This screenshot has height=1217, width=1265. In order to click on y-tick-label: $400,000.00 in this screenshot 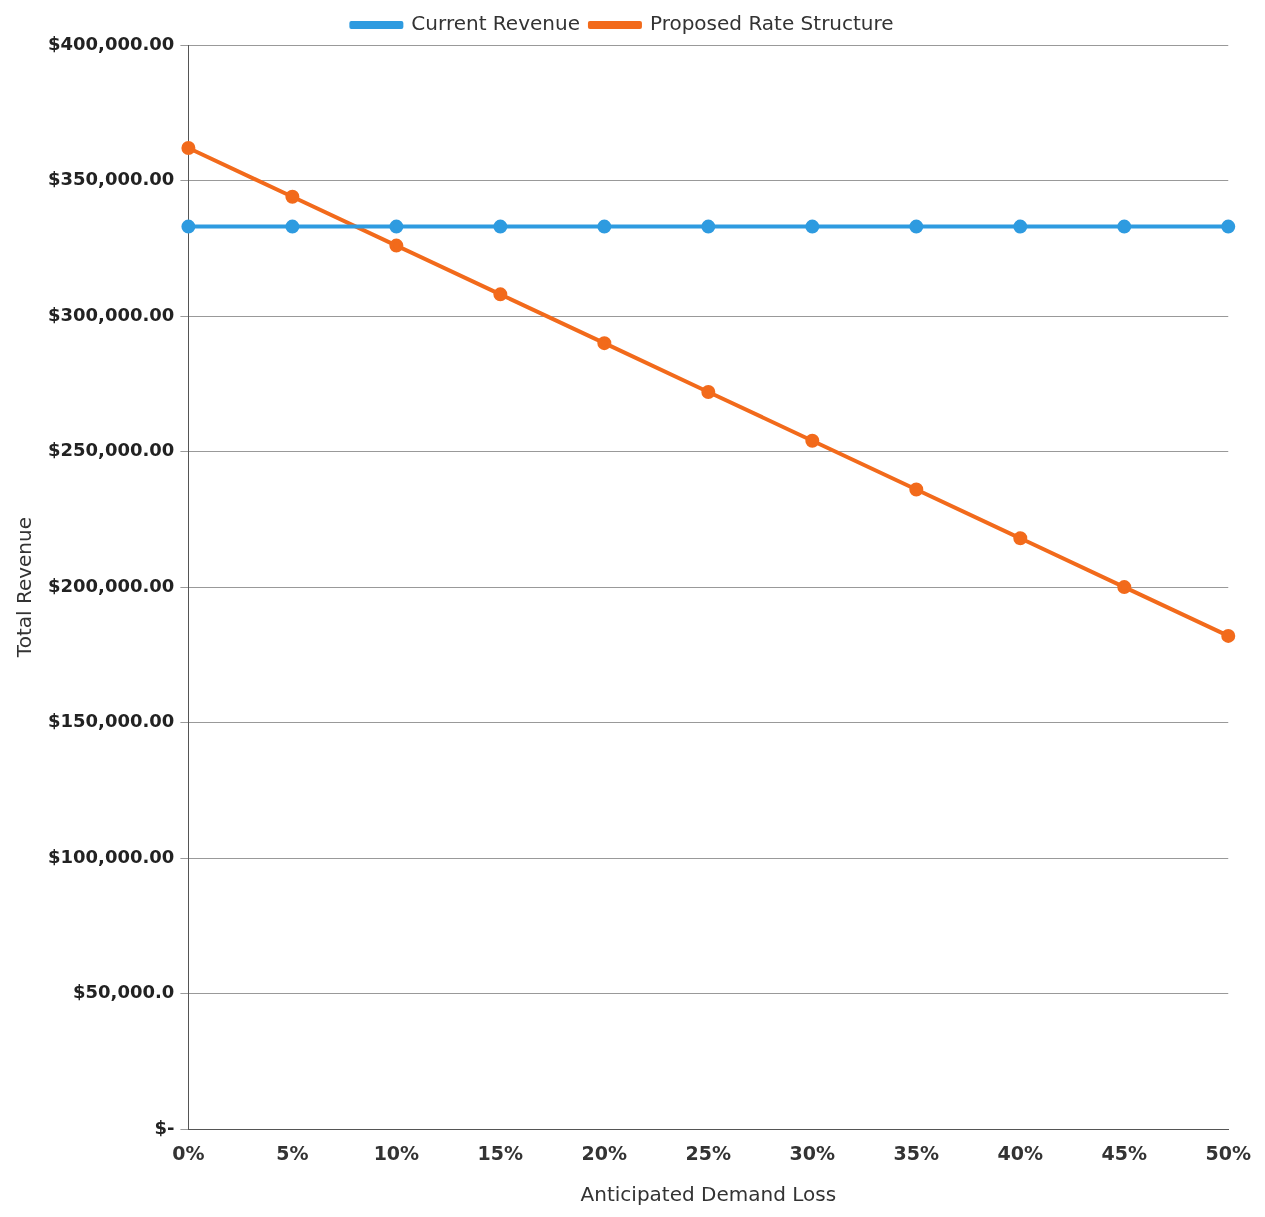, I will do `click(111, 43)`.